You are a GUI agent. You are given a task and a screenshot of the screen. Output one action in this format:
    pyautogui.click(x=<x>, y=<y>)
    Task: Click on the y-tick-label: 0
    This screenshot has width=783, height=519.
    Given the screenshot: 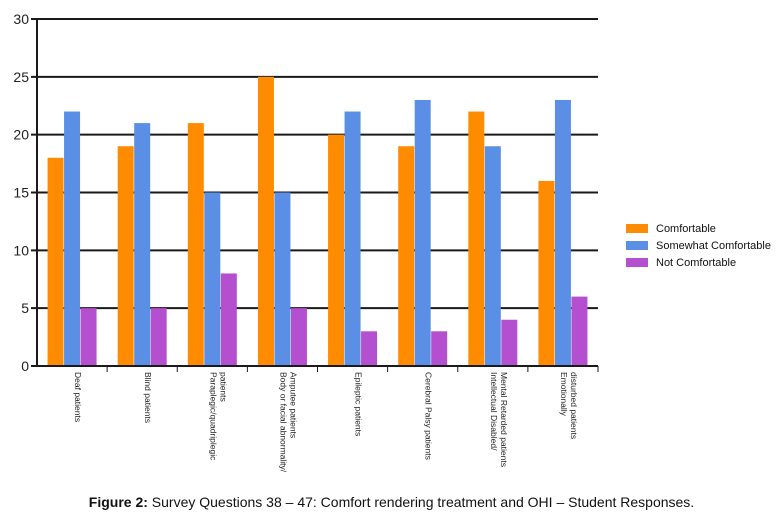 What is the action you would take?
    pyautogui.click(x=25, y=366)
    